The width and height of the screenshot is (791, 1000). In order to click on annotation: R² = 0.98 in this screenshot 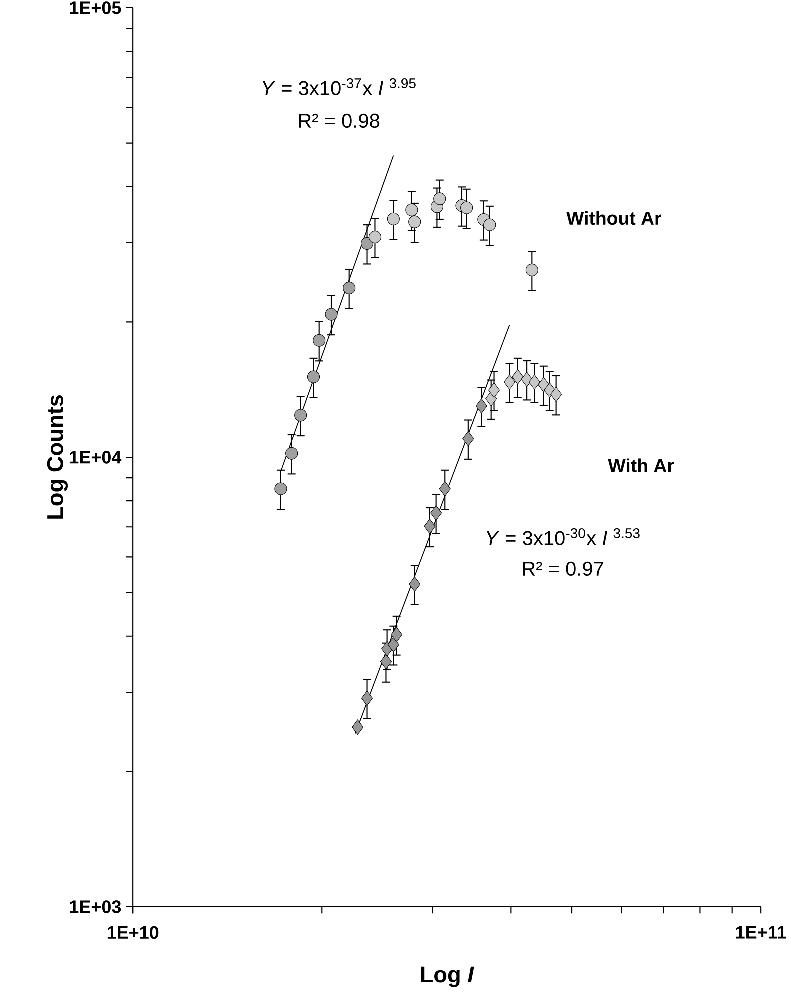, I will do `click(339, 121)`.